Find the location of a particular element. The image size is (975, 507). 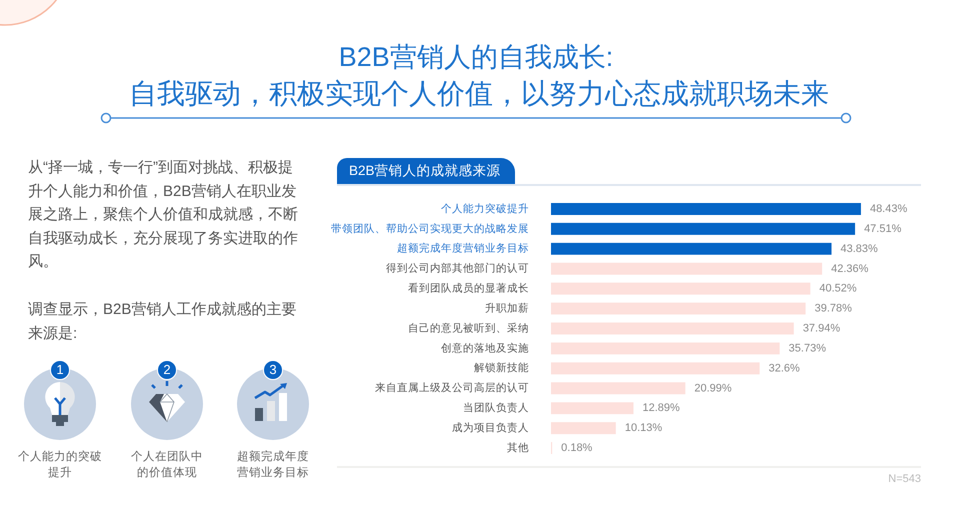

data-label: 40.52% is located at coordinates (838, 288).